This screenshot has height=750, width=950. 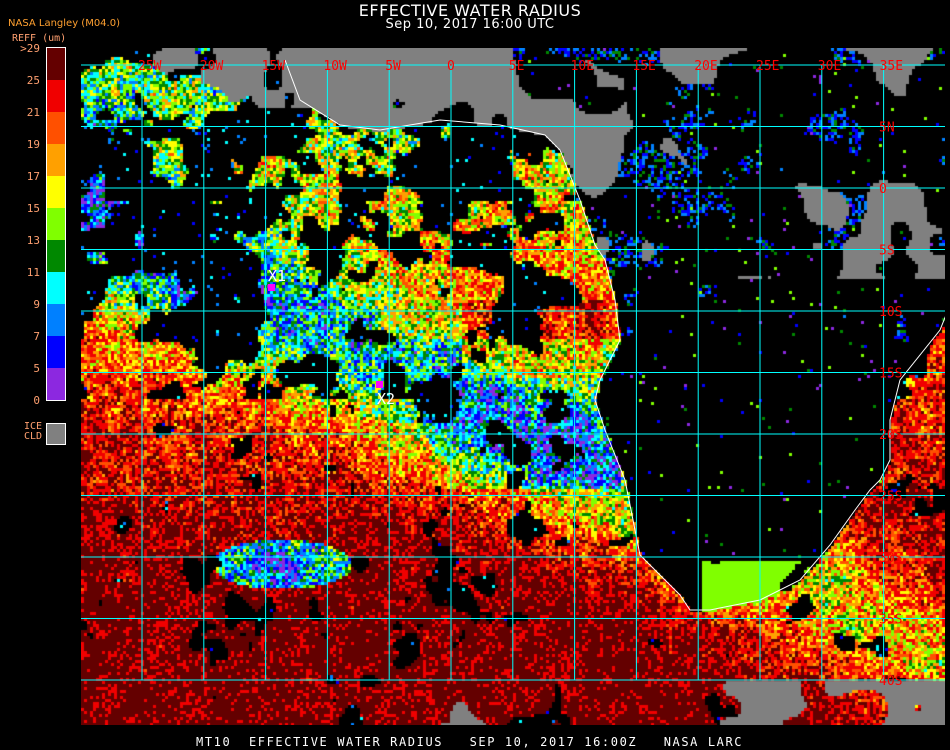 What do you see at coordinates (36, 368) in the screenshot?
I see `legend-tick-label: 5` at bounding box center [36, 368].